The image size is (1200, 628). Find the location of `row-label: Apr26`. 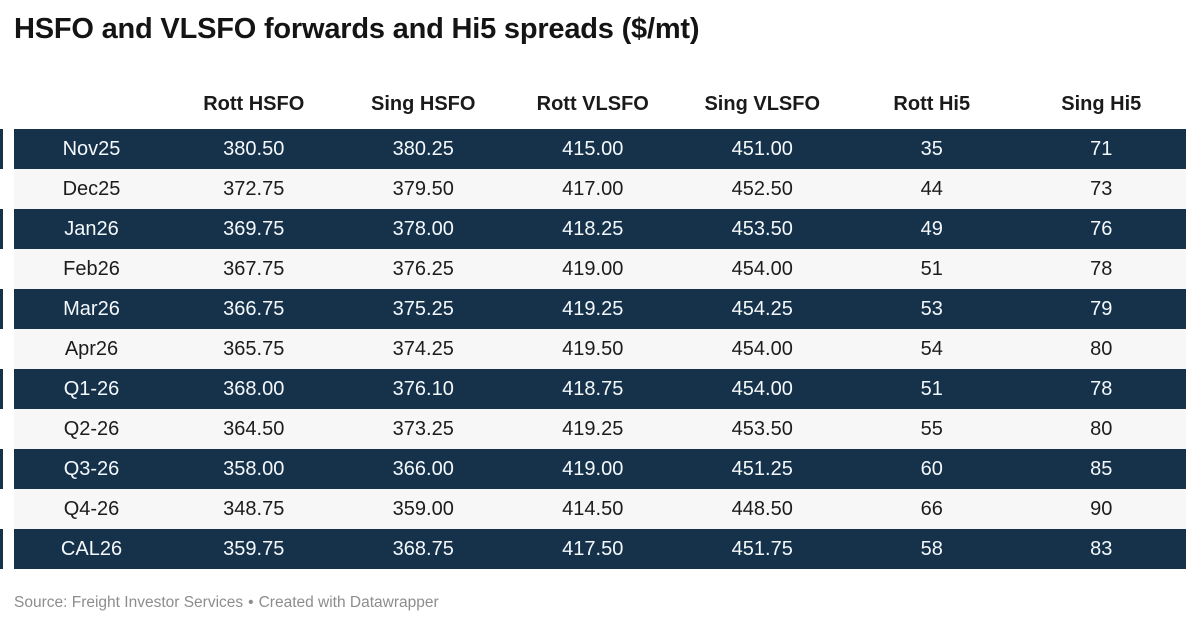

row-label: Apr26 is located at coordinates (91, 348).